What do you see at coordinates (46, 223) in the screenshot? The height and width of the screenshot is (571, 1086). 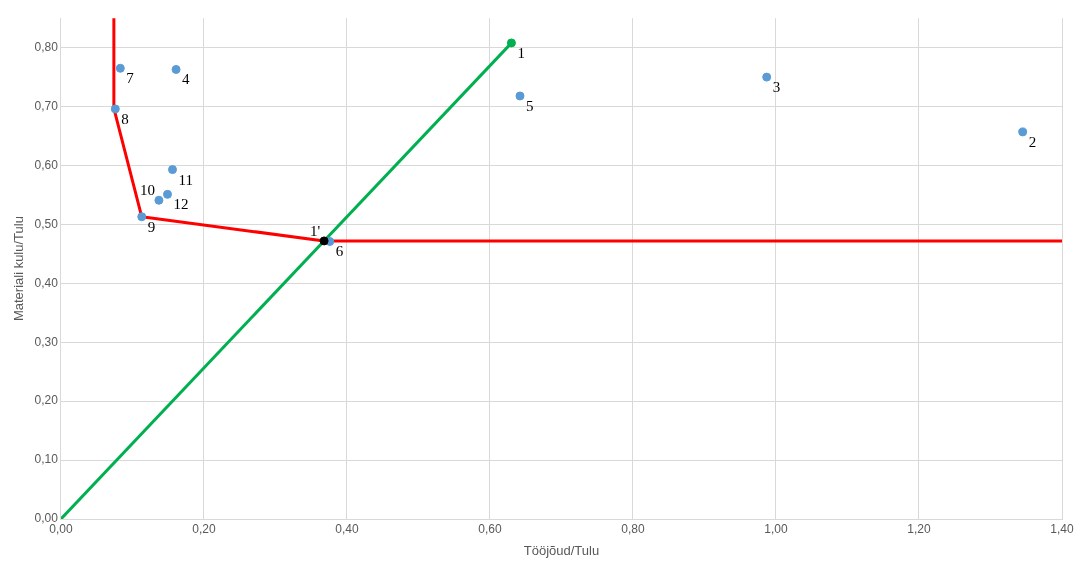 I see `y-tick-label: 0,50` at bounding box center [46, 223].